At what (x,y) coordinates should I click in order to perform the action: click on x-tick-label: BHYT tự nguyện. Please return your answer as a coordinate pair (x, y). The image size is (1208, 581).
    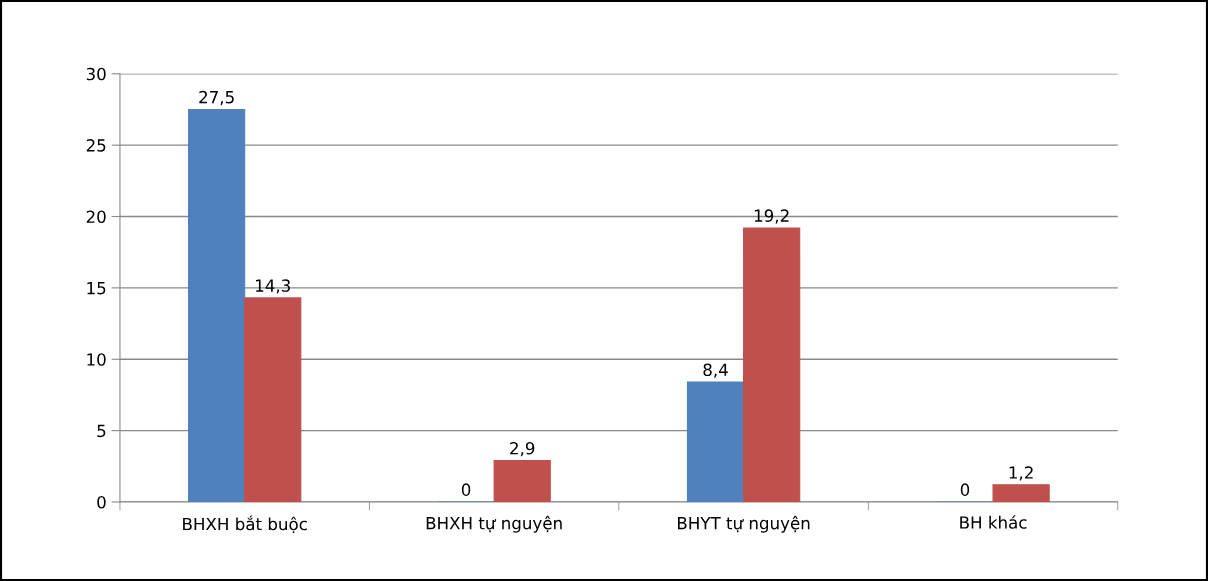
    Looking at the image, I should click on (744, 524).